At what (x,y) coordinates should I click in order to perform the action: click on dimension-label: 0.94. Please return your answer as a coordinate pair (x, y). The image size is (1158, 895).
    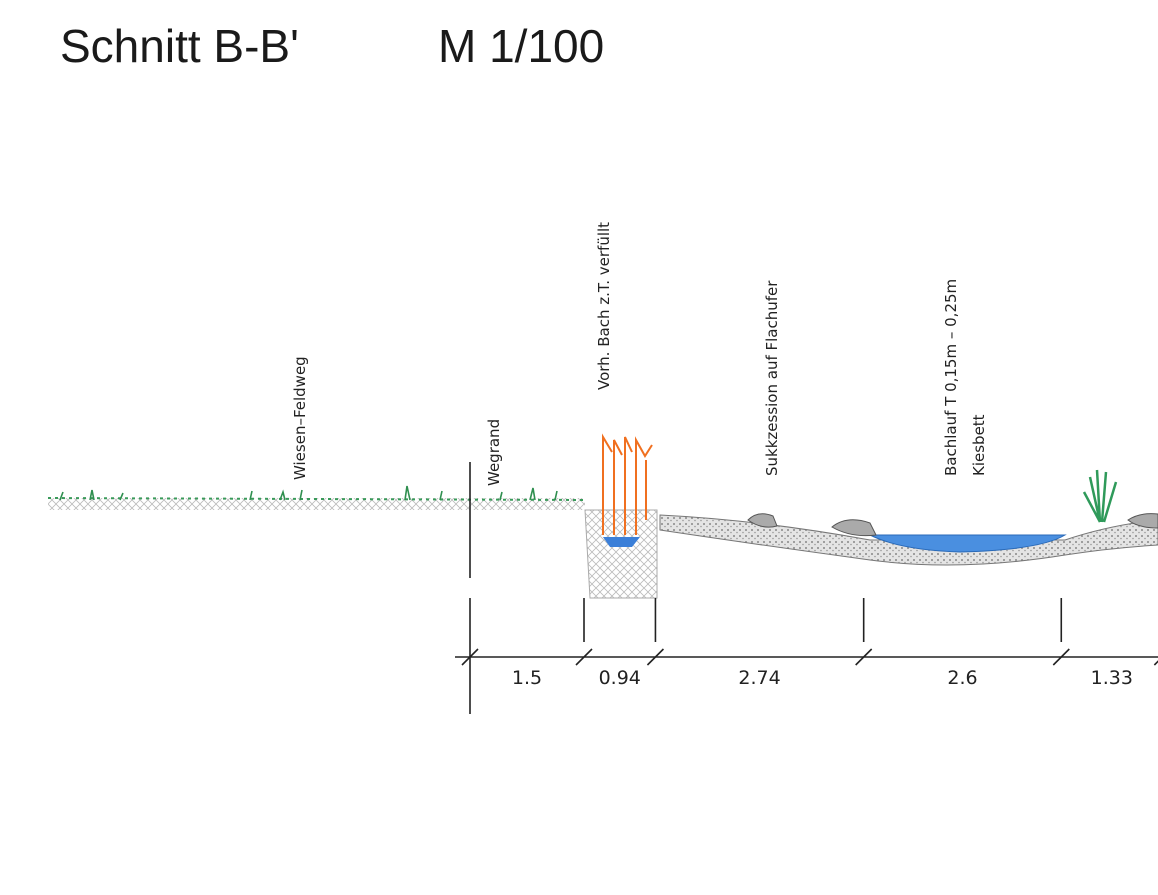
    Looking at the image, I should click on (620, 678).